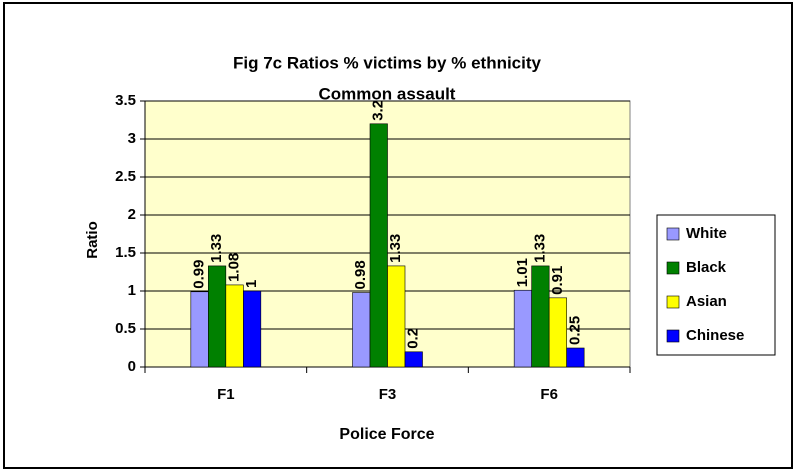 This screenshot has width=797, height=474. What do you see at coordinates (92, 240) in the screenshot?
I see `y-axis-title: Ratio` at bounding box center [92, 240].